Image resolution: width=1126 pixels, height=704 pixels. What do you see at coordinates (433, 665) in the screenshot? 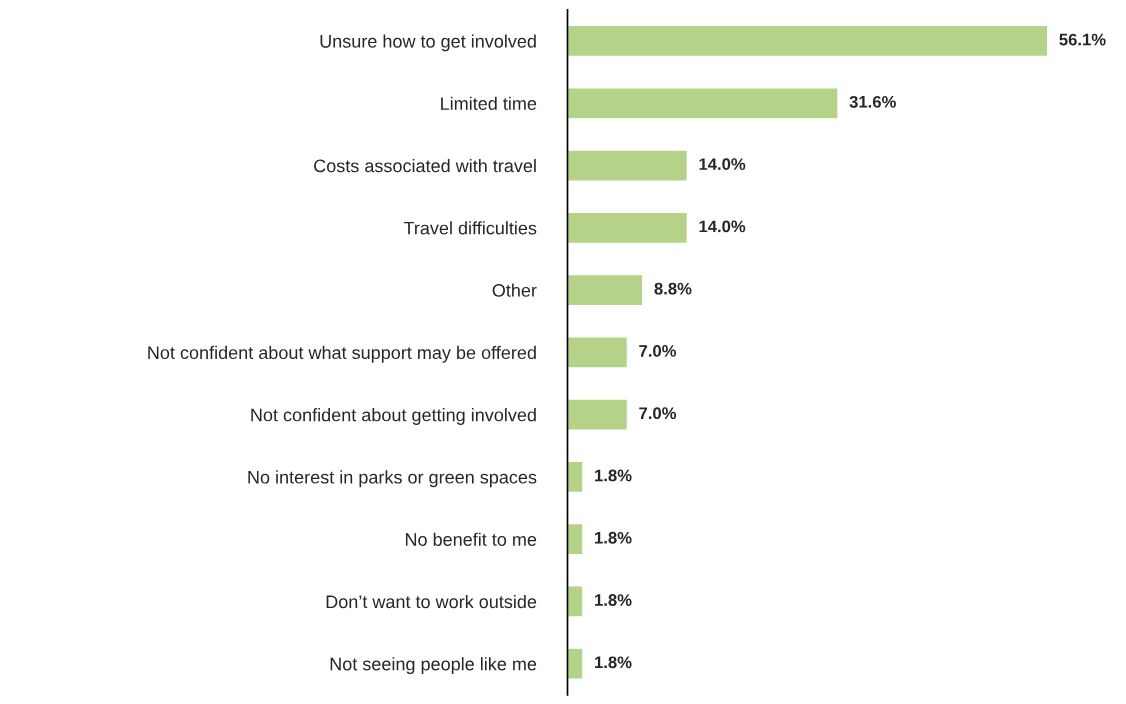
I see `y-tick-label: Not seeing people like me` at bounding box center [433, 665].